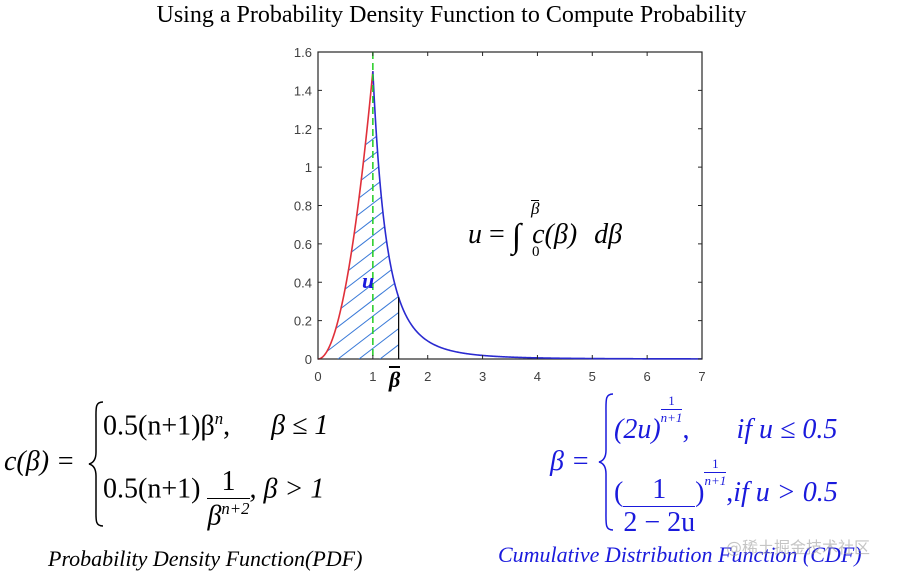 The width and height of the screenshot is (903, 573). Describe the element at coordinates (785, 492) in the screenshot. I see `cdf-case-2-condition: if u > 0.5` at that location.